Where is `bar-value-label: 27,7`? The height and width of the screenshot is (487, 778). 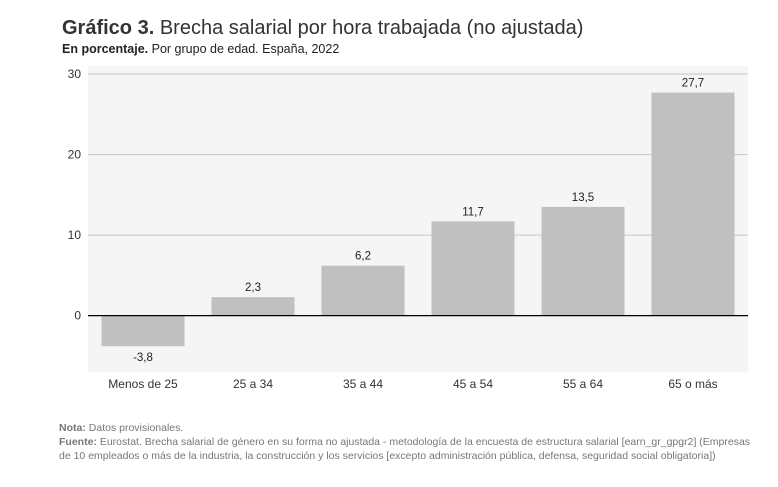 bar-value-label: 27,7 is located at coordinates (693, 84).